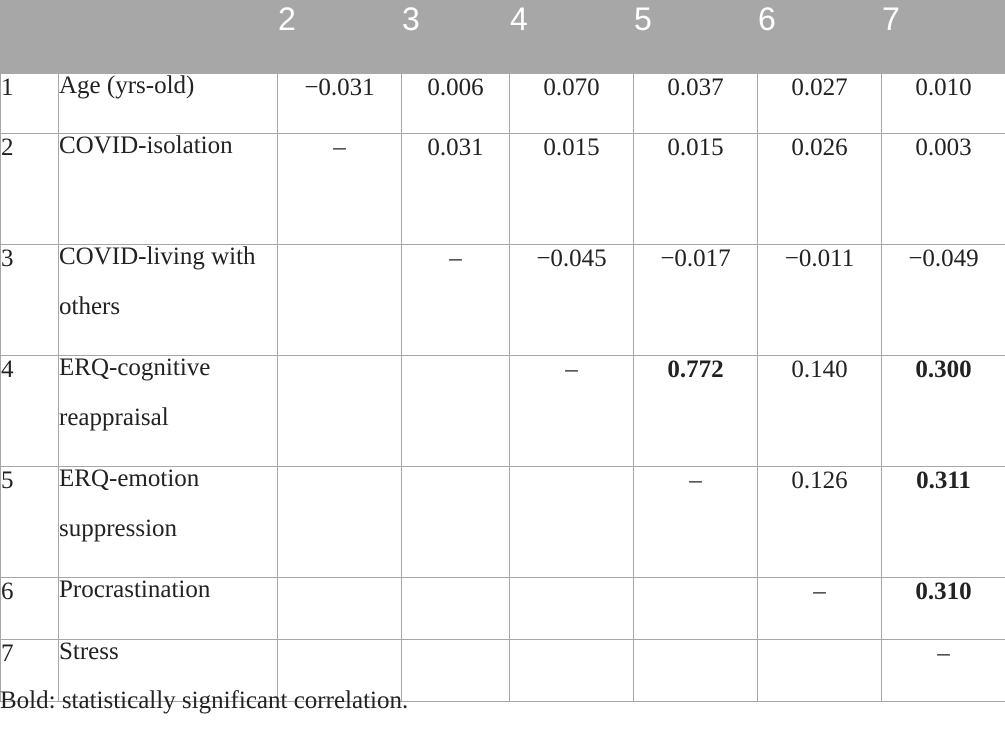  What do you see at coordinates (819, 300) in the screenshot?
I see `correlation-cell: −0.011` at bounding box center [819, 300].